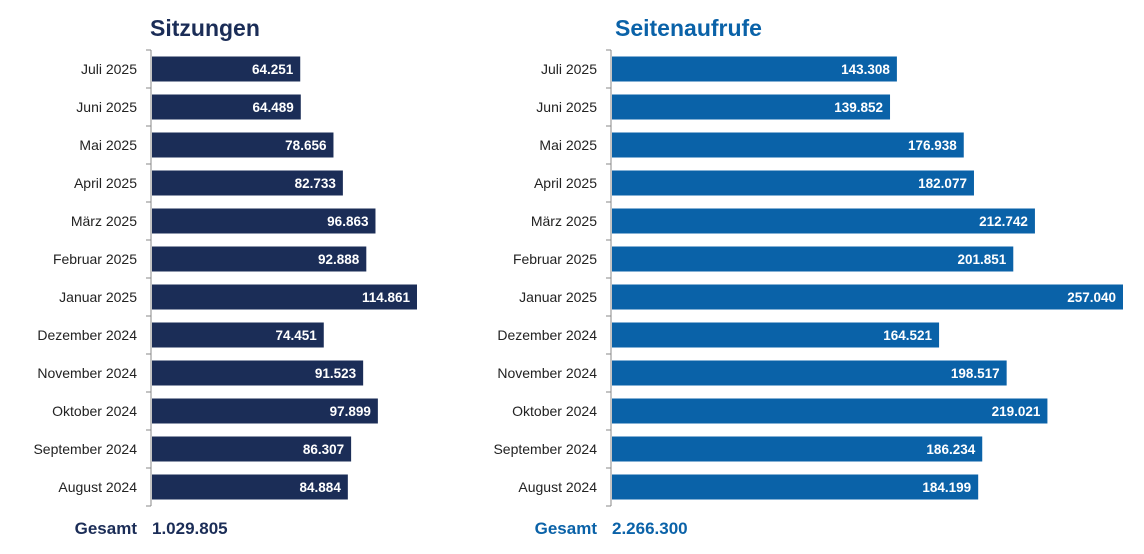 Image resolution: width=1144 pixels, height=554 pixels. What do you see at coordinates (1016, 411) in the screenshot?
I see `pageviews-bar-value-label: 219.021` at bounding box center [1016, 411].